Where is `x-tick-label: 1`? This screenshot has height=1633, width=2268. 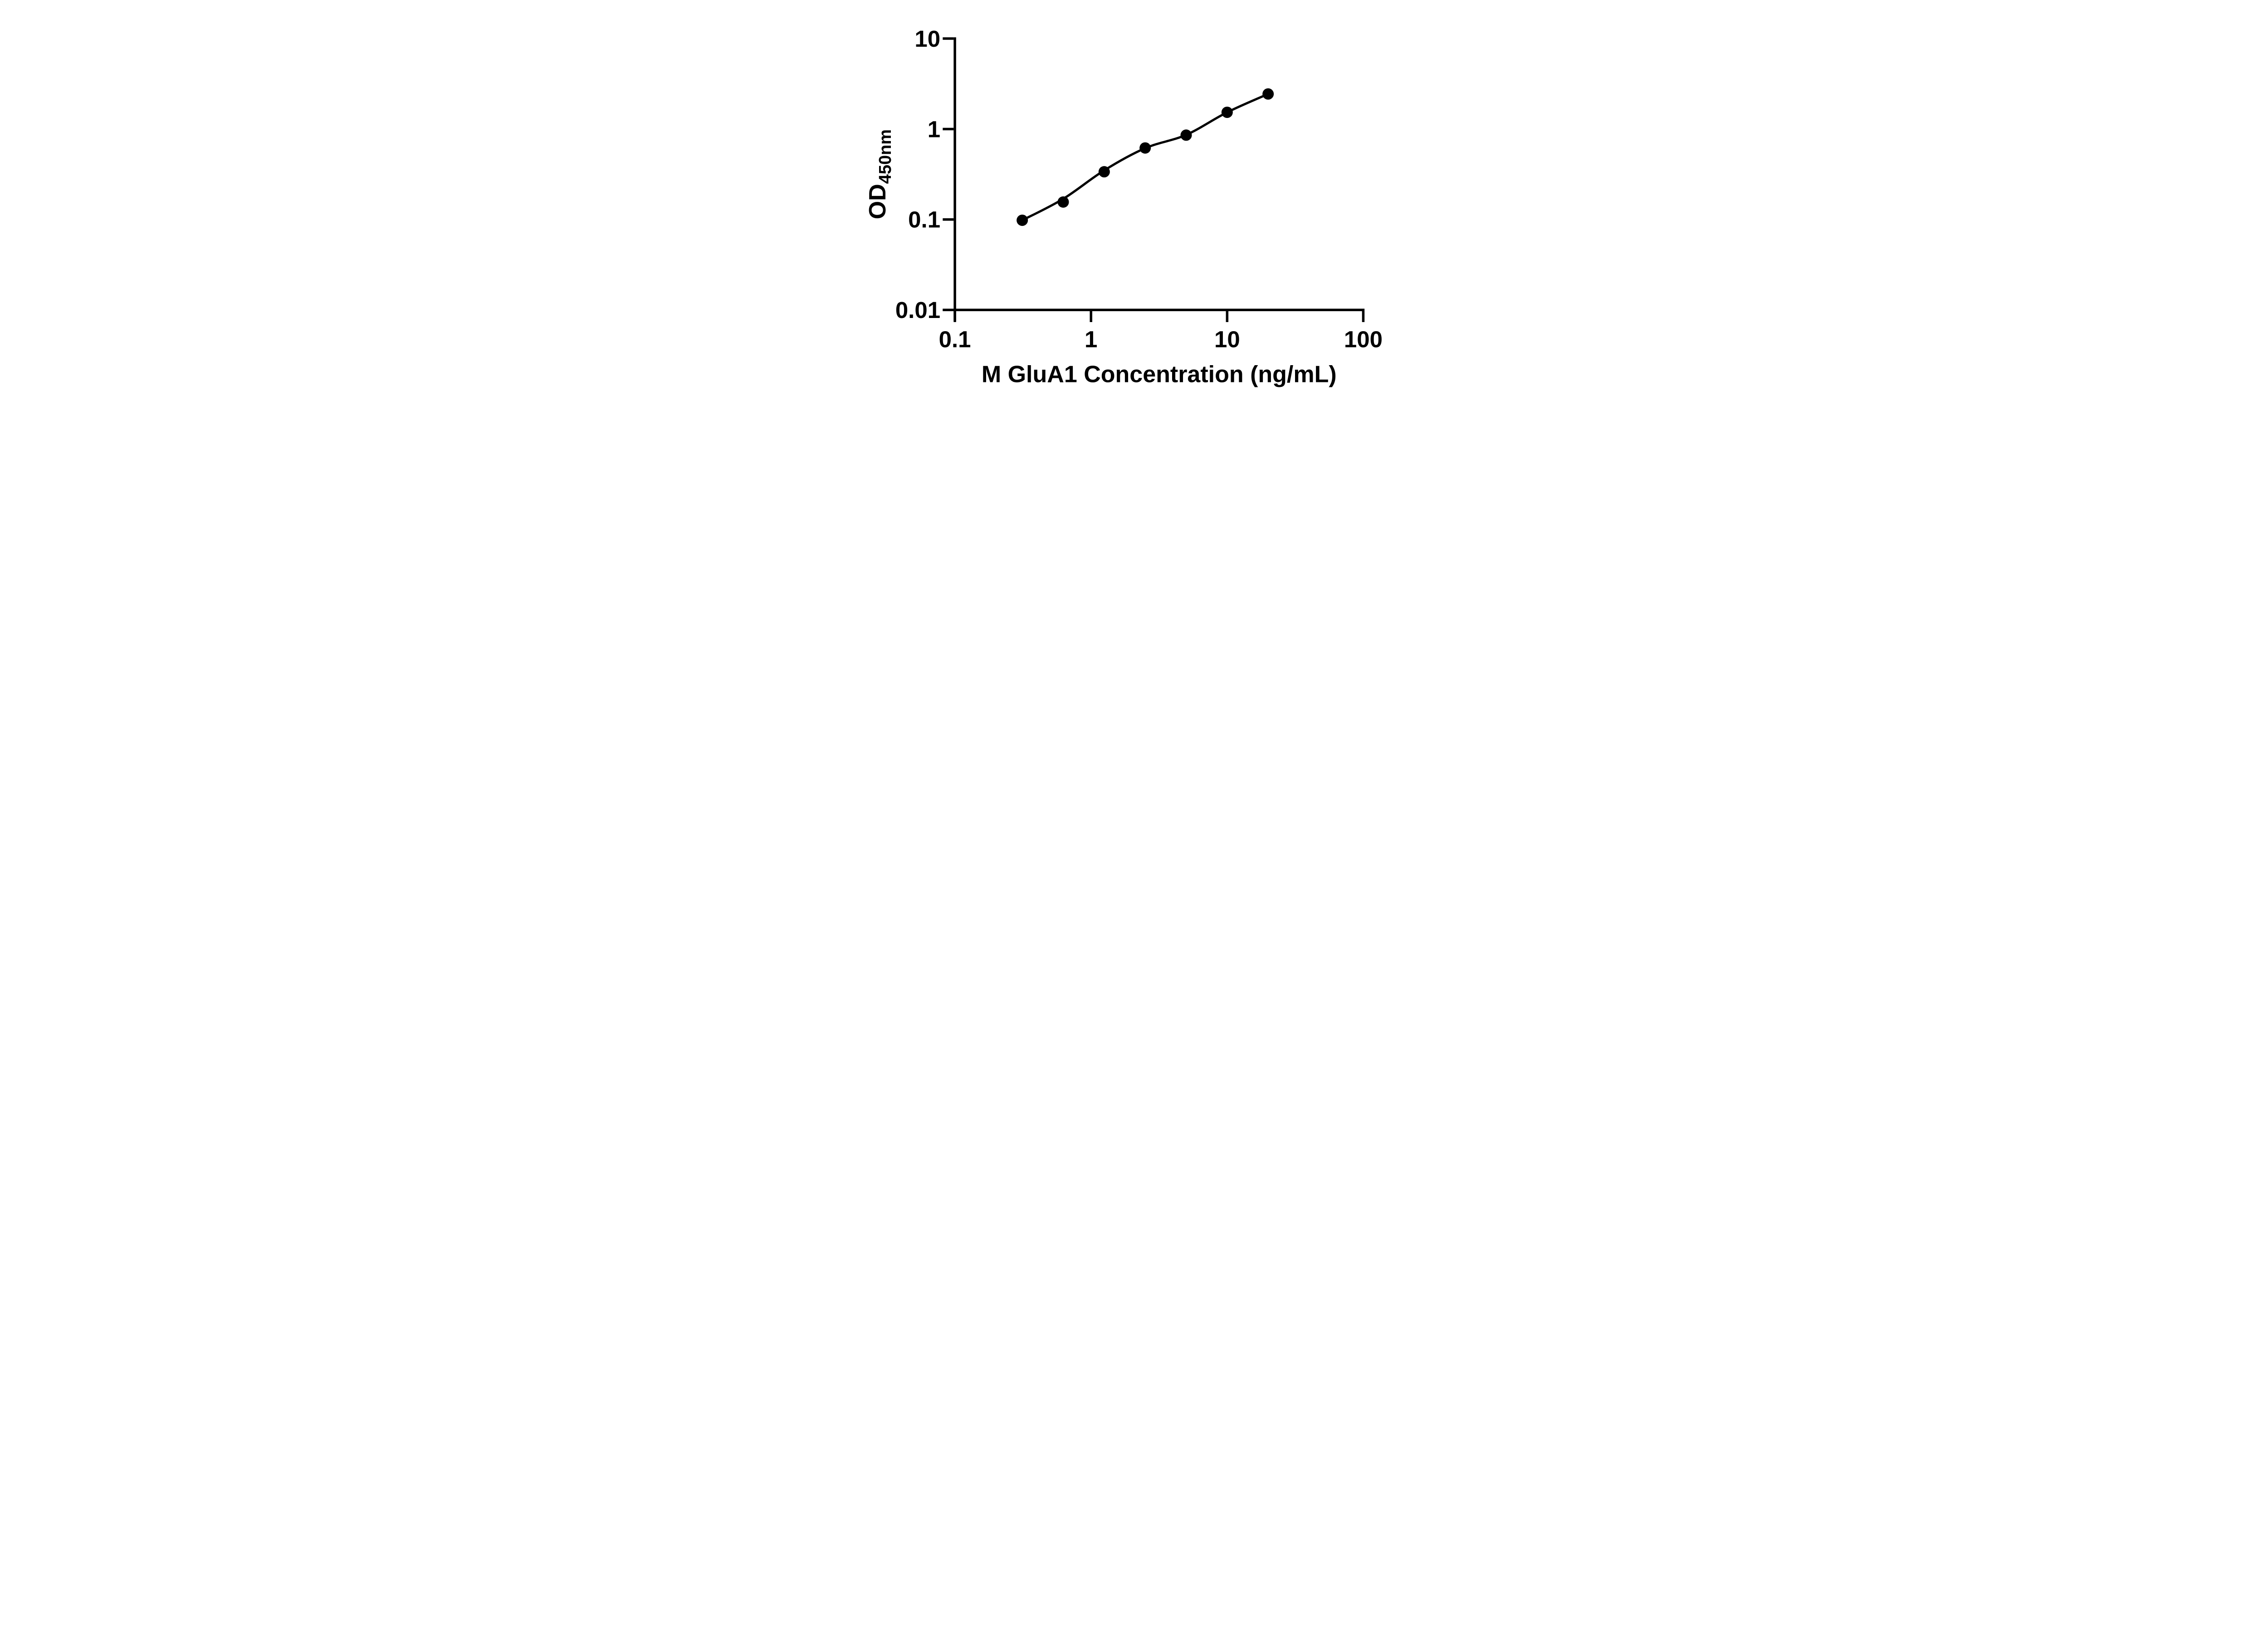
x-tick-label: 1 is located at coordinates (1091, 339).